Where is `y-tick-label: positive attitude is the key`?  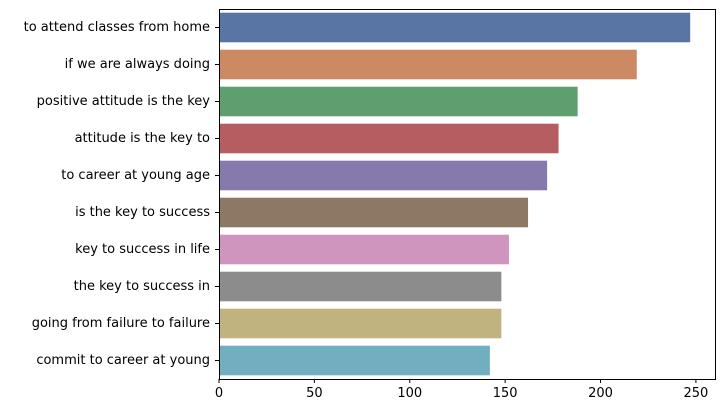 y-tick-label: positive attitude is the key is located at coordinates (124, 101).